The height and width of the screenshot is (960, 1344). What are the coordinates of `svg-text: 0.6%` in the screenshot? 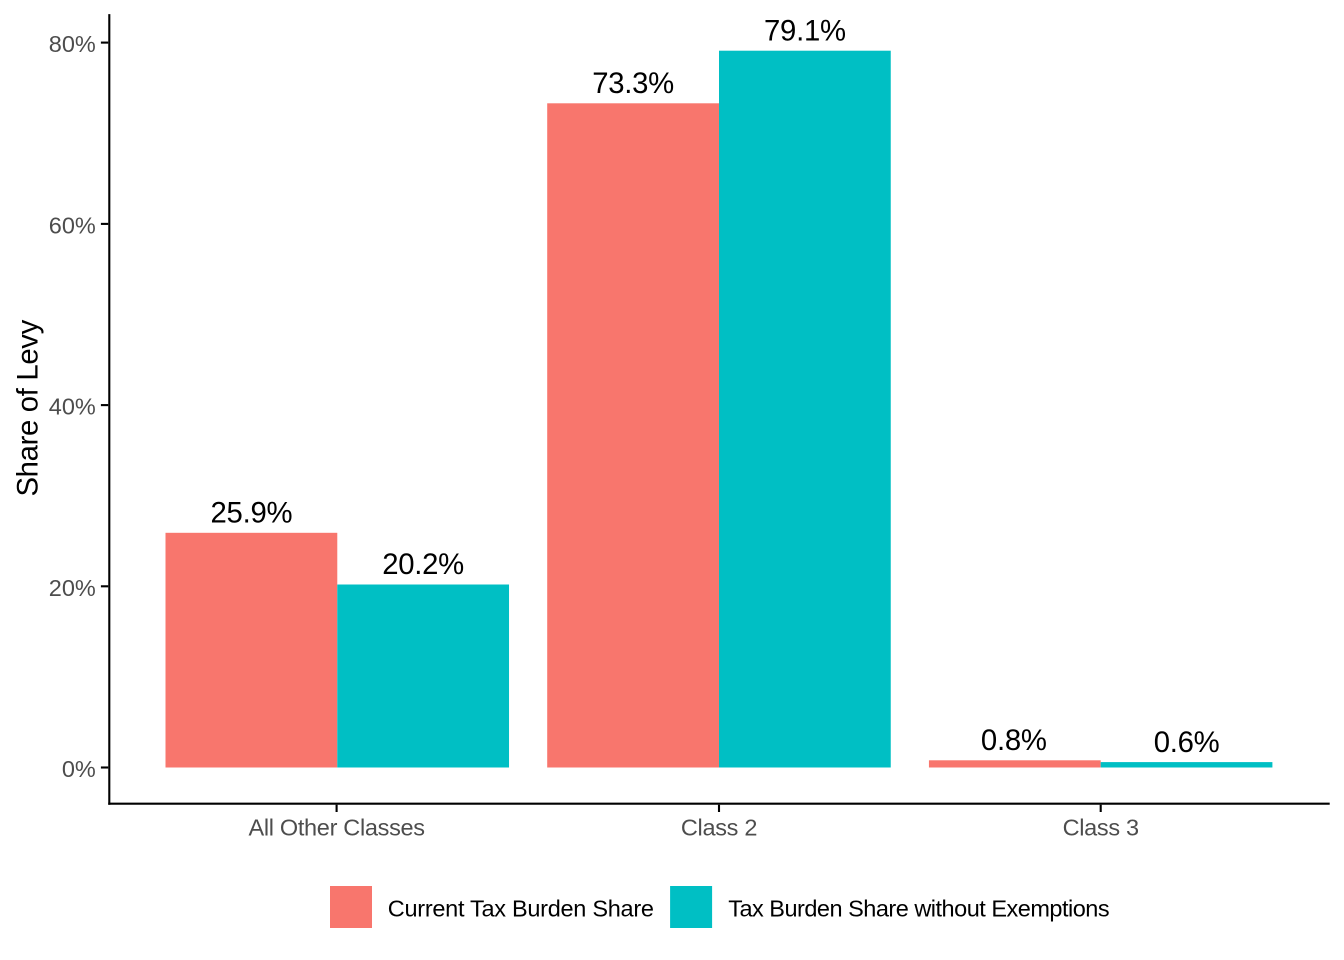 It's located at (1187, 742).